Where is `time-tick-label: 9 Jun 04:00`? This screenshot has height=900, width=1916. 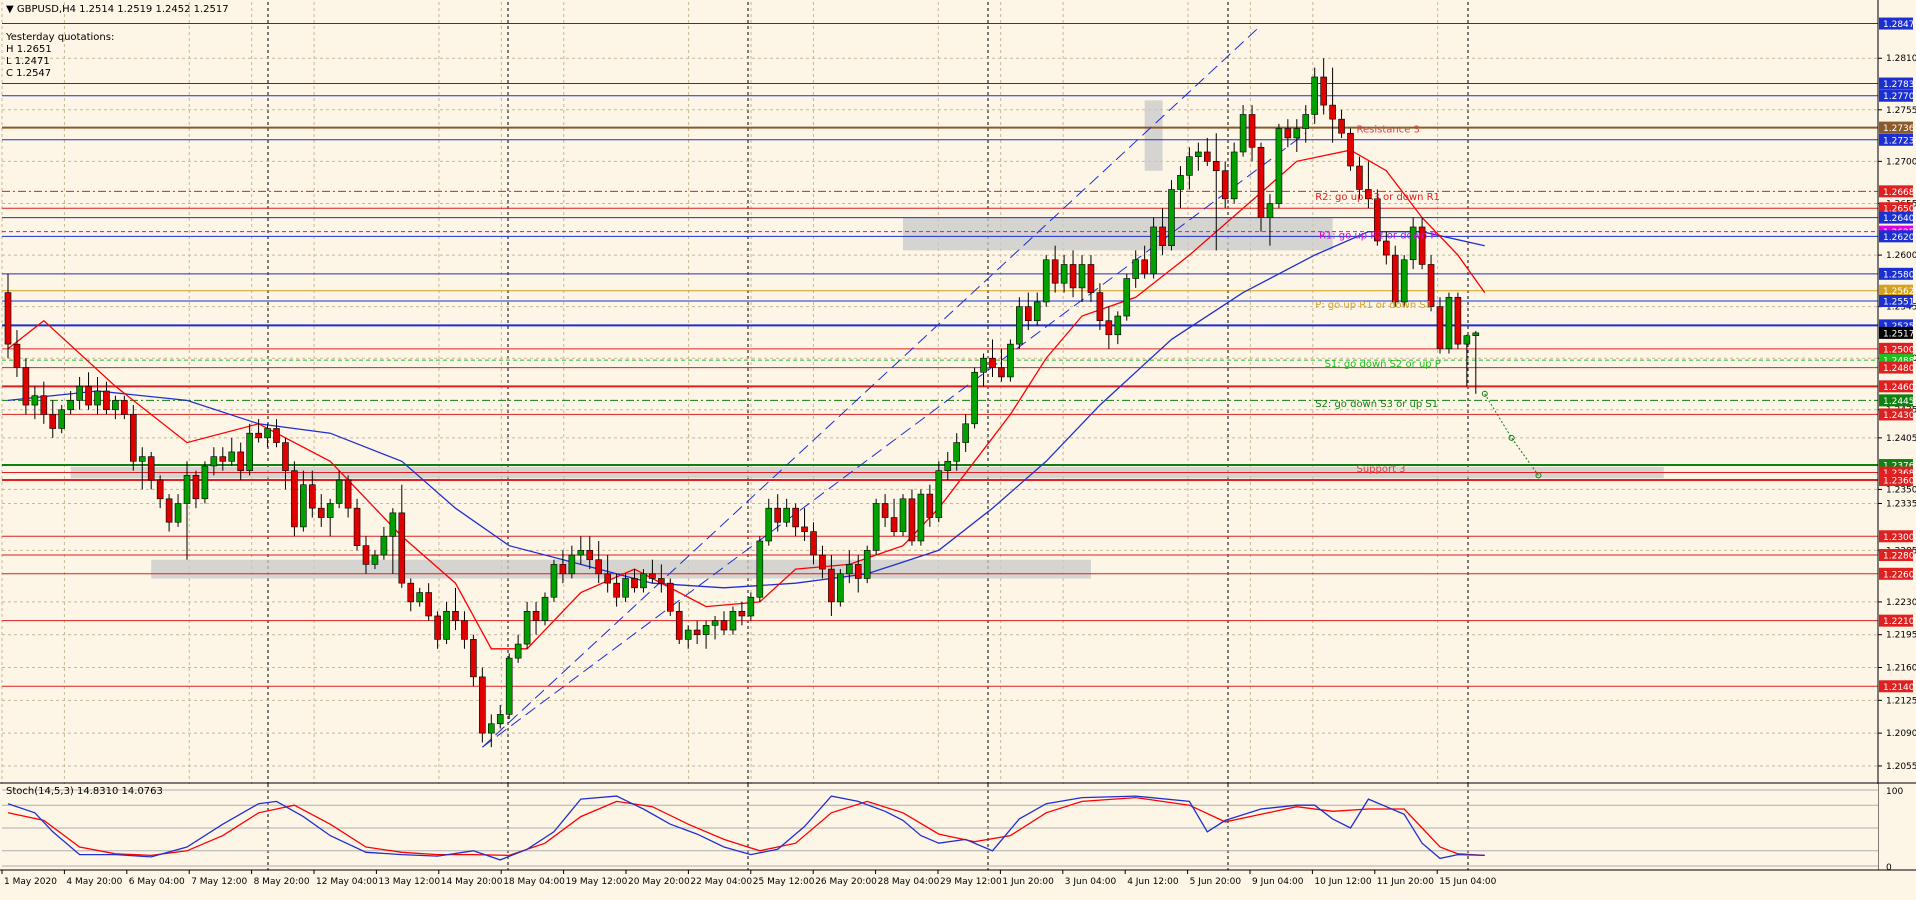
time-tick-label: 9 Jun 04:00 is located at coordinates (1278, 882).